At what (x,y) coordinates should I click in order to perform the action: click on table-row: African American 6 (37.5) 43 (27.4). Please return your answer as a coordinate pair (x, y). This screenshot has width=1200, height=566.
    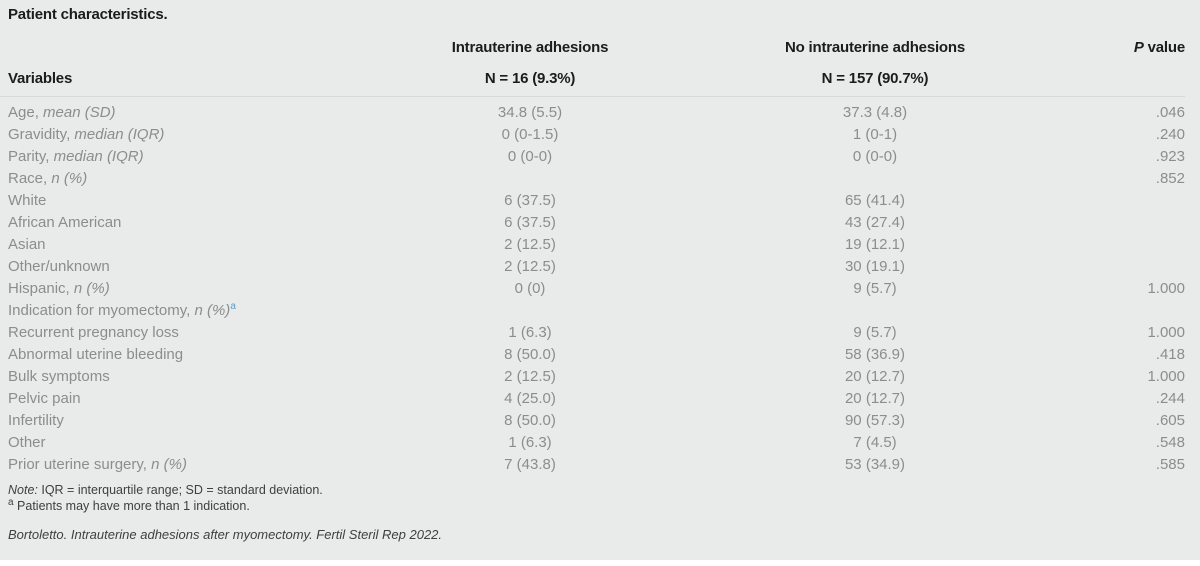
    Looking at the image, I should click on (592, 223).